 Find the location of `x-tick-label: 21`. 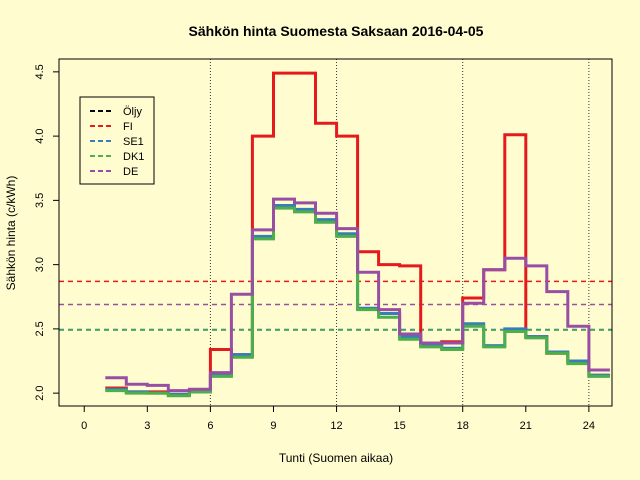

x-tick-label: 21 is located at coordinates (526, 426).